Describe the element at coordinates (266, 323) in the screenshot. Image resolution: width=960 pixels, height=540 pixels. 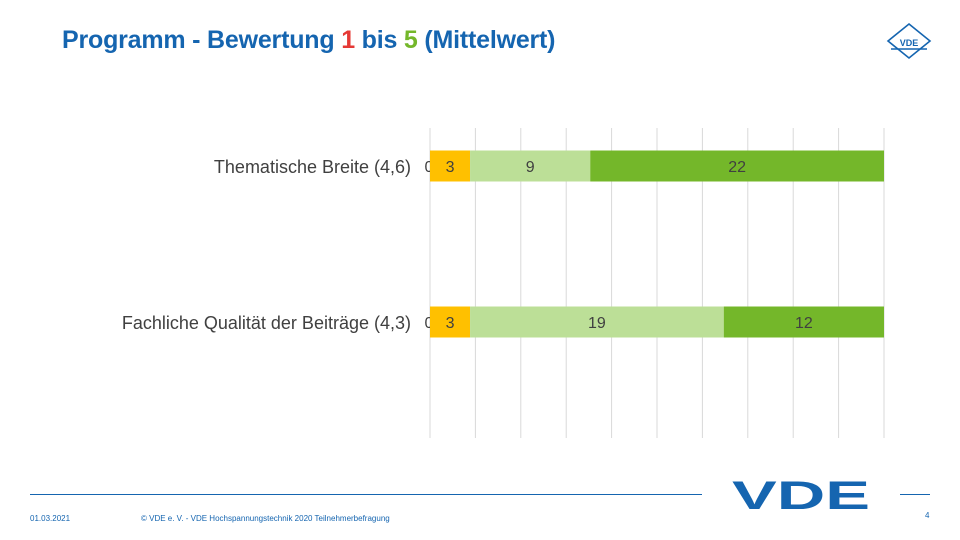
I see `category-label: Fachliche Qualität der Beiträge (4,3)` at that location.